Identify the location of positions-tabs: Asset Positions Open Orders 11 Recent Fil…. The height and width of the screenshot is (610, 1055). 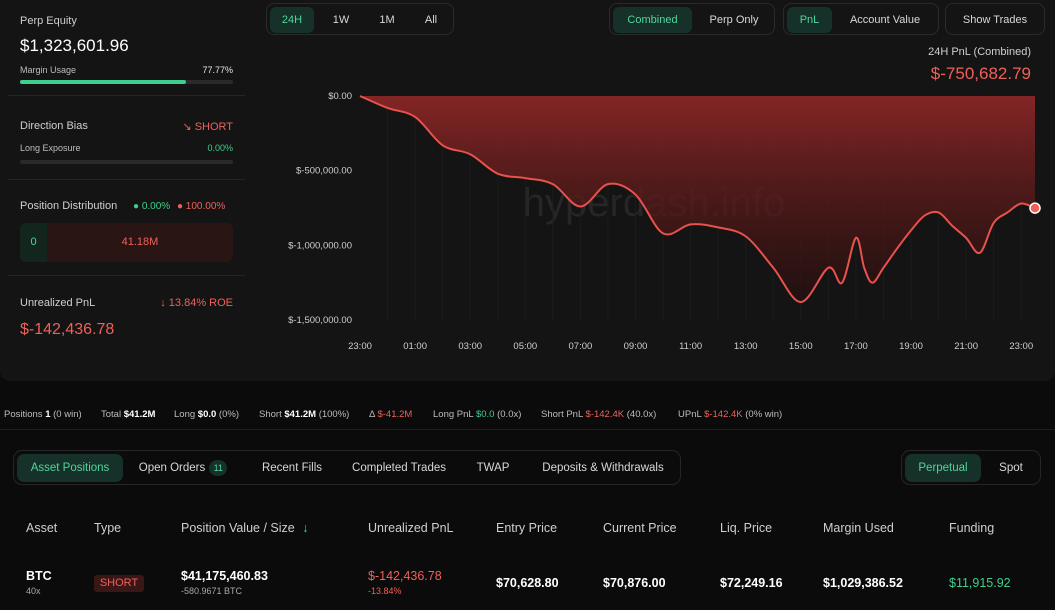
(347, 467).